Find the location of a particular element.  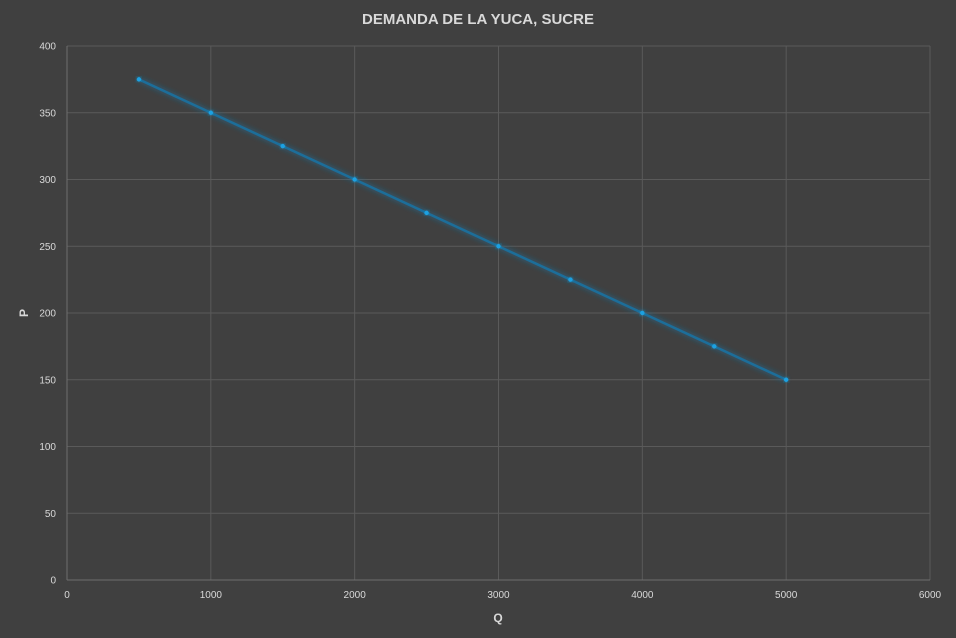

y-tick-label: 300 is located at coordinates (47, 180).